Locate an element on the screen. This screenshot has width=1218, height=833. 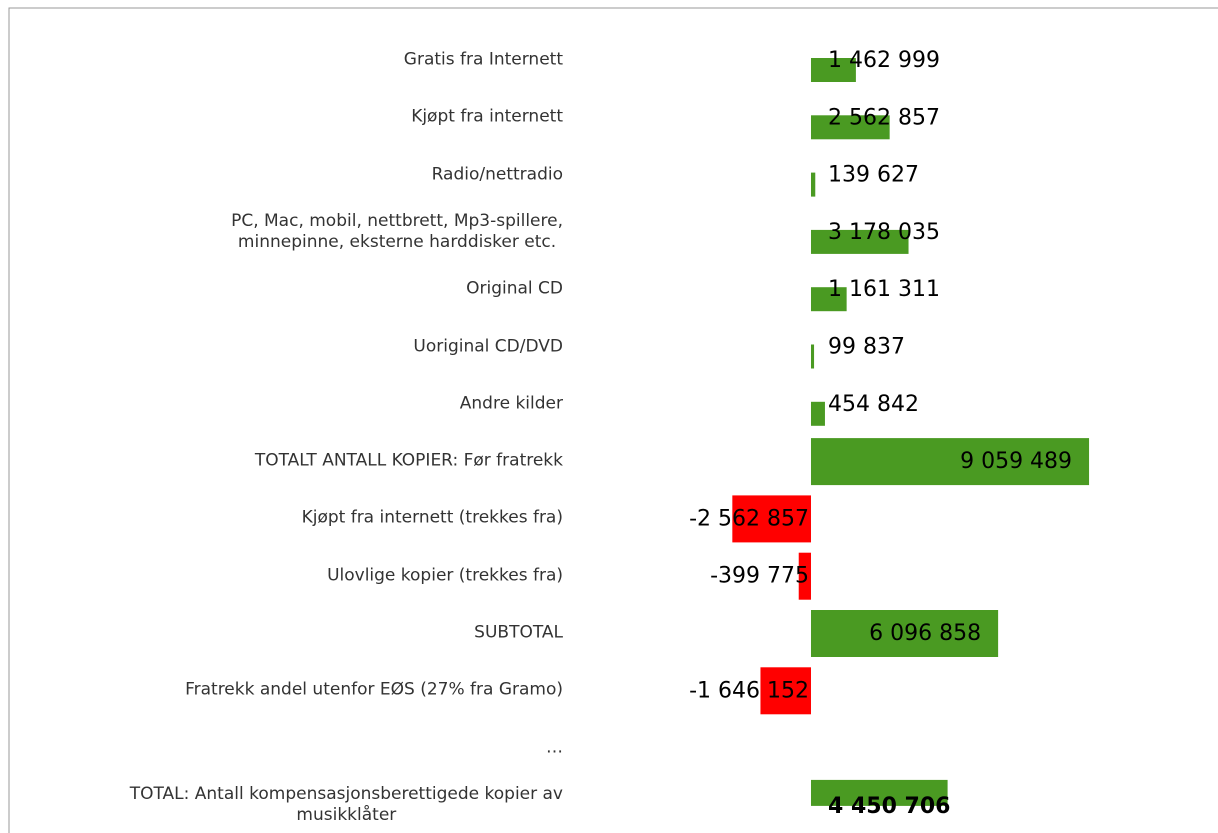
category-label: Ulovlige kopier (trekkes fra) is located at coordinates (445, 575).